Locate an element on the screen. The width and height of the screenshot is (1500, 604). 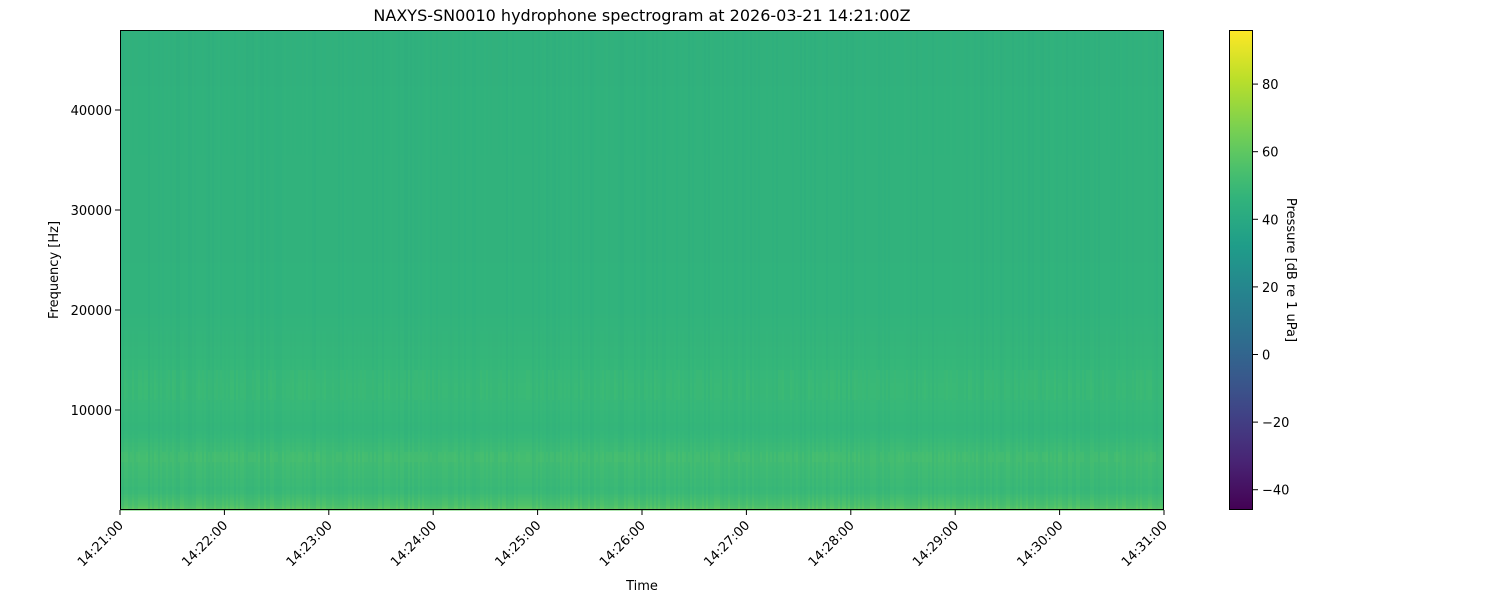
y-tick-label: 10000 is located at coordinates (91, 411).